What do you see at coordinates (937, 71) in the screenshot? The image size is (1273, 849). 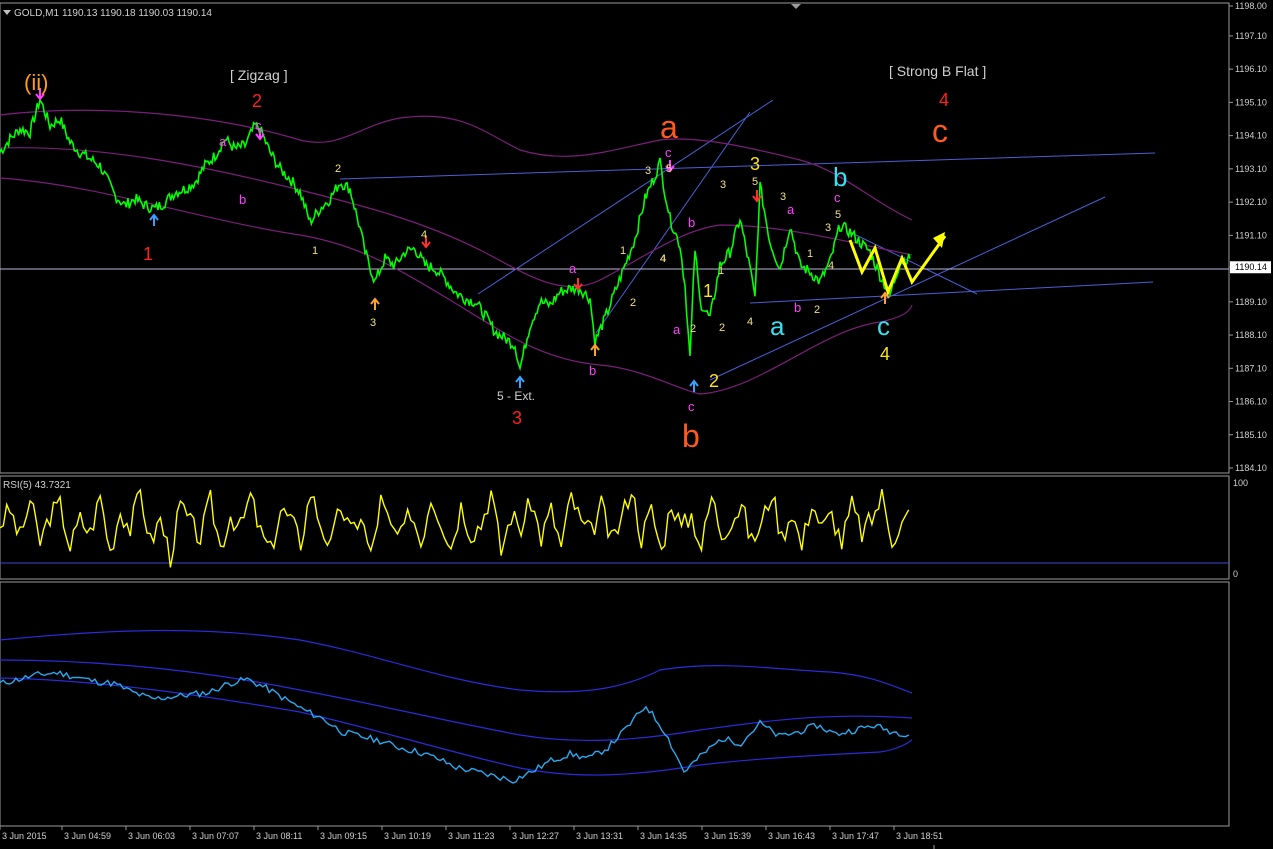 I see `strong-b-flat-label: [ Strong B Flat ]` at bounding box center [937, 71].